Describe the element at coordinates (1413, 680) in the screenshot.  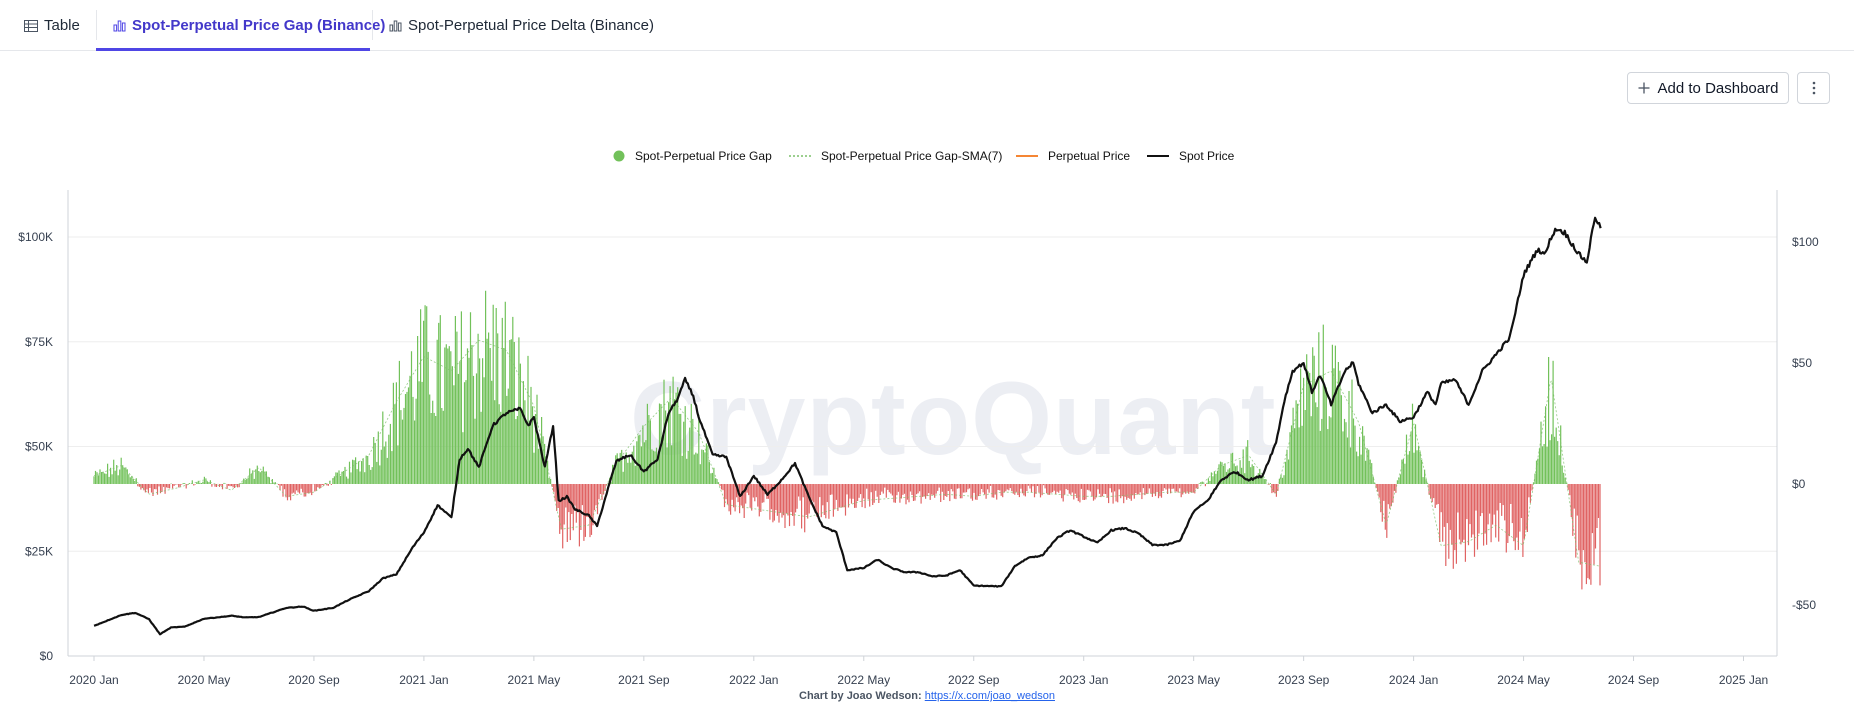
I see `x-axis-tick-label: 2024 Jan` at that location.